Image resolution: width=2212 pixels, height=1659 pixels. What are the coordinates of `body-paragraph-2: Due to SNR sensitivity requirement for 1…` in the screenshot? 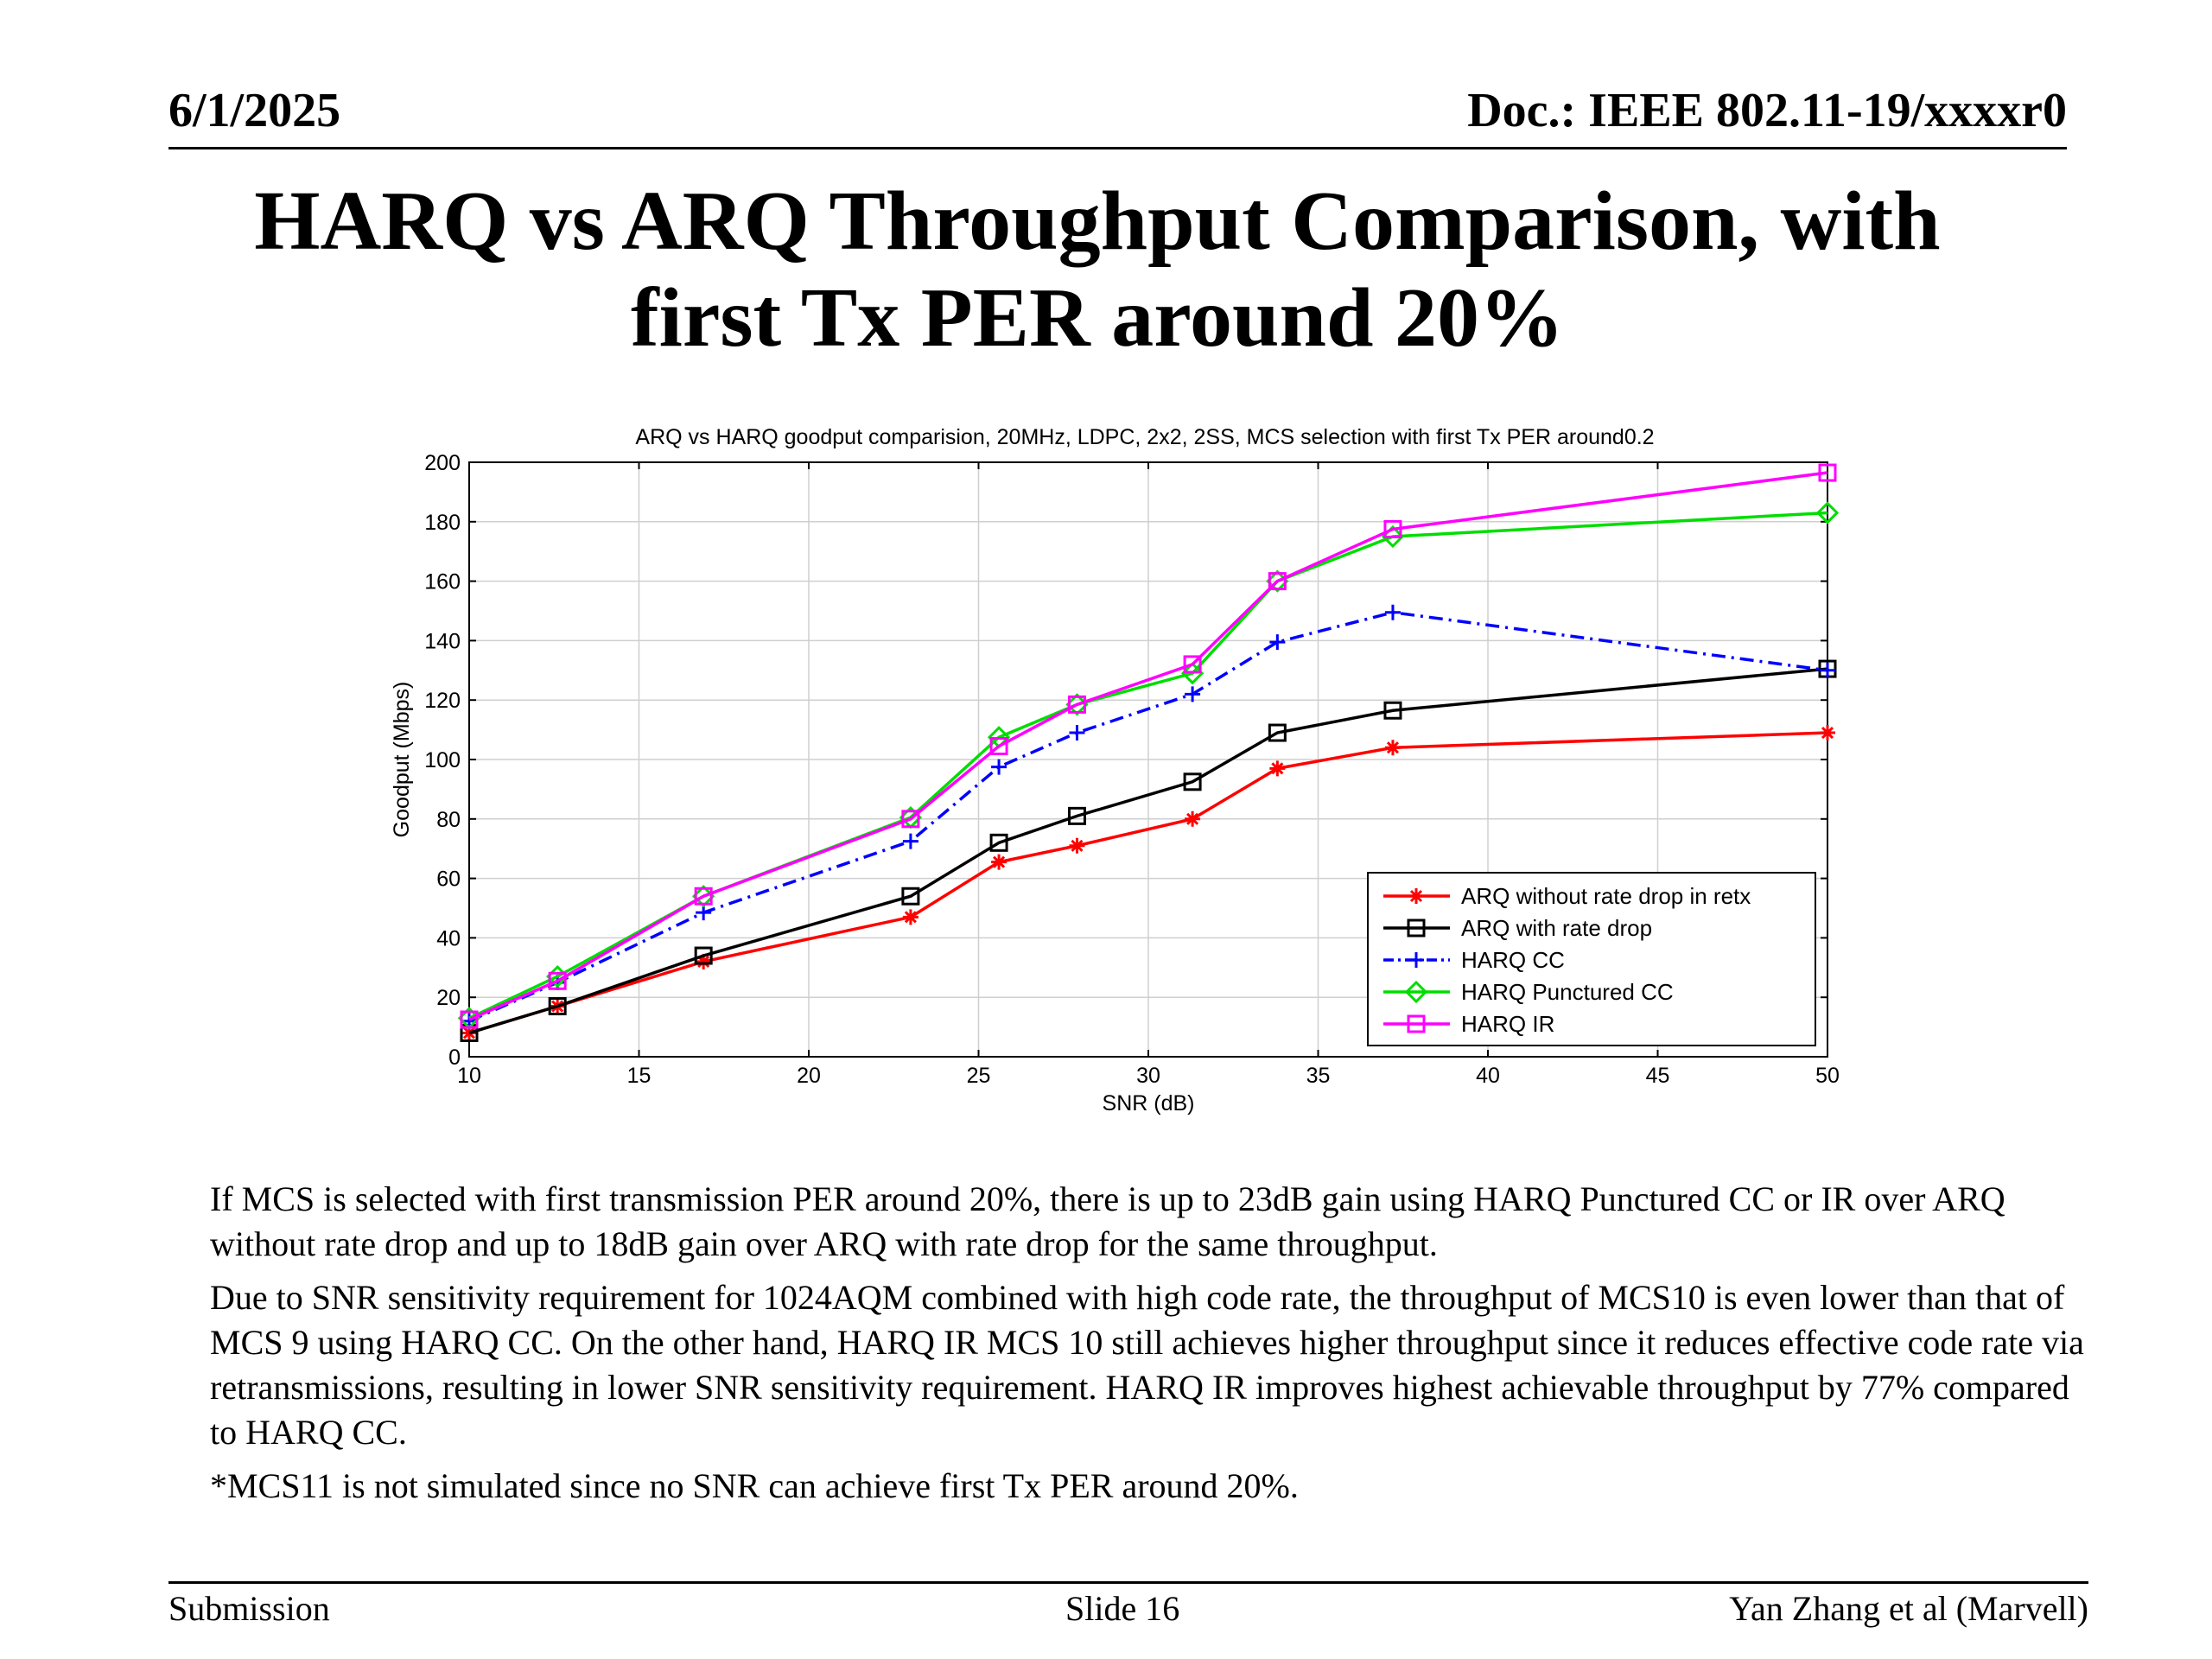 It's located at (1147, 1365).